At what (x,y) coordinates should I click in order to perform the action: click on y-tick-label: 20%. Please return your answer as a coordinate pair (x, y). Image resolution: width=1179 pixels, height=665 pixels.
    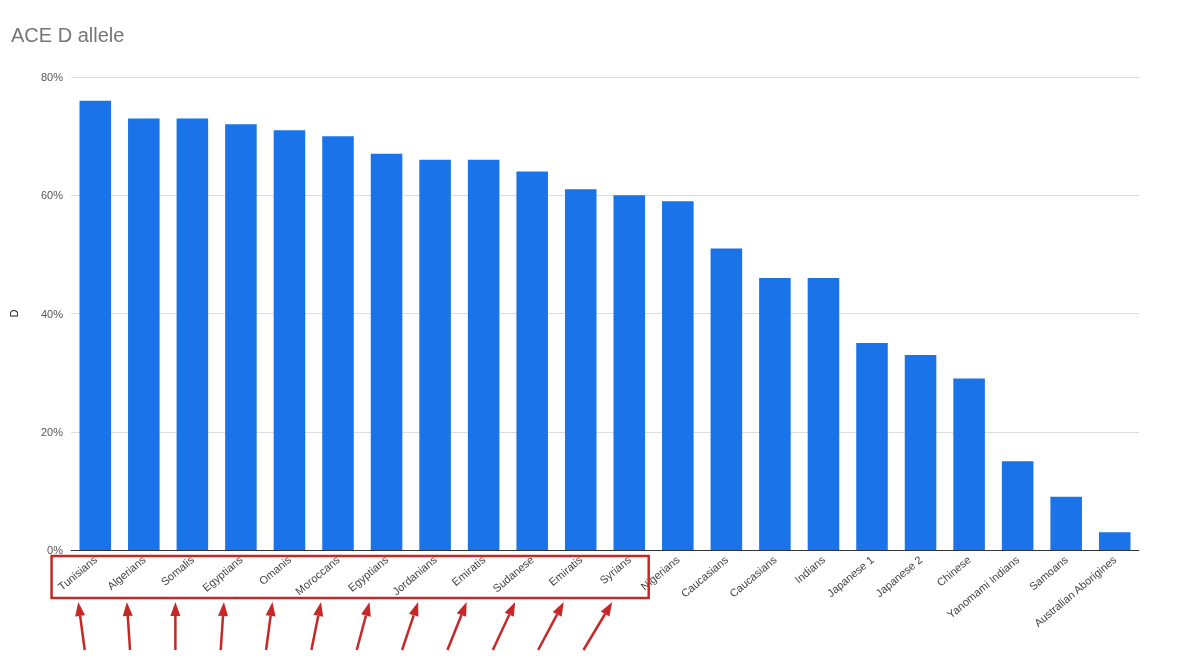
    Looking at the image, I should click on (52, 431).